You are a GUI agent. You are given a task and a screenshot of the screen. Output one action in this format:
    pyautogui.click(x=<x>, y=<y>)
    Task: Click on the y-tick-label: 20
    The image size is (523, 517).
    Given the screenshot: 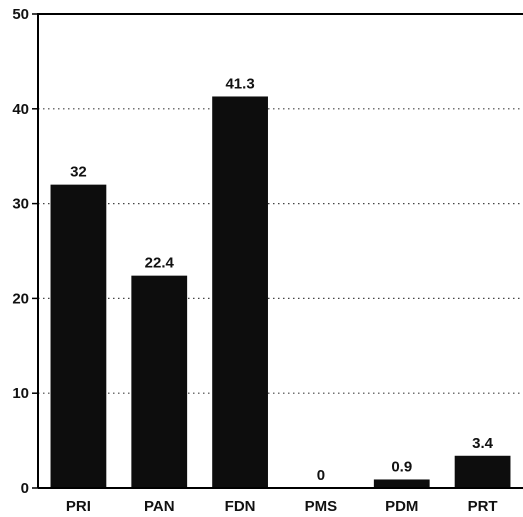 What is the action you would take?
    pyautogui.click(x=20, y=298)
    